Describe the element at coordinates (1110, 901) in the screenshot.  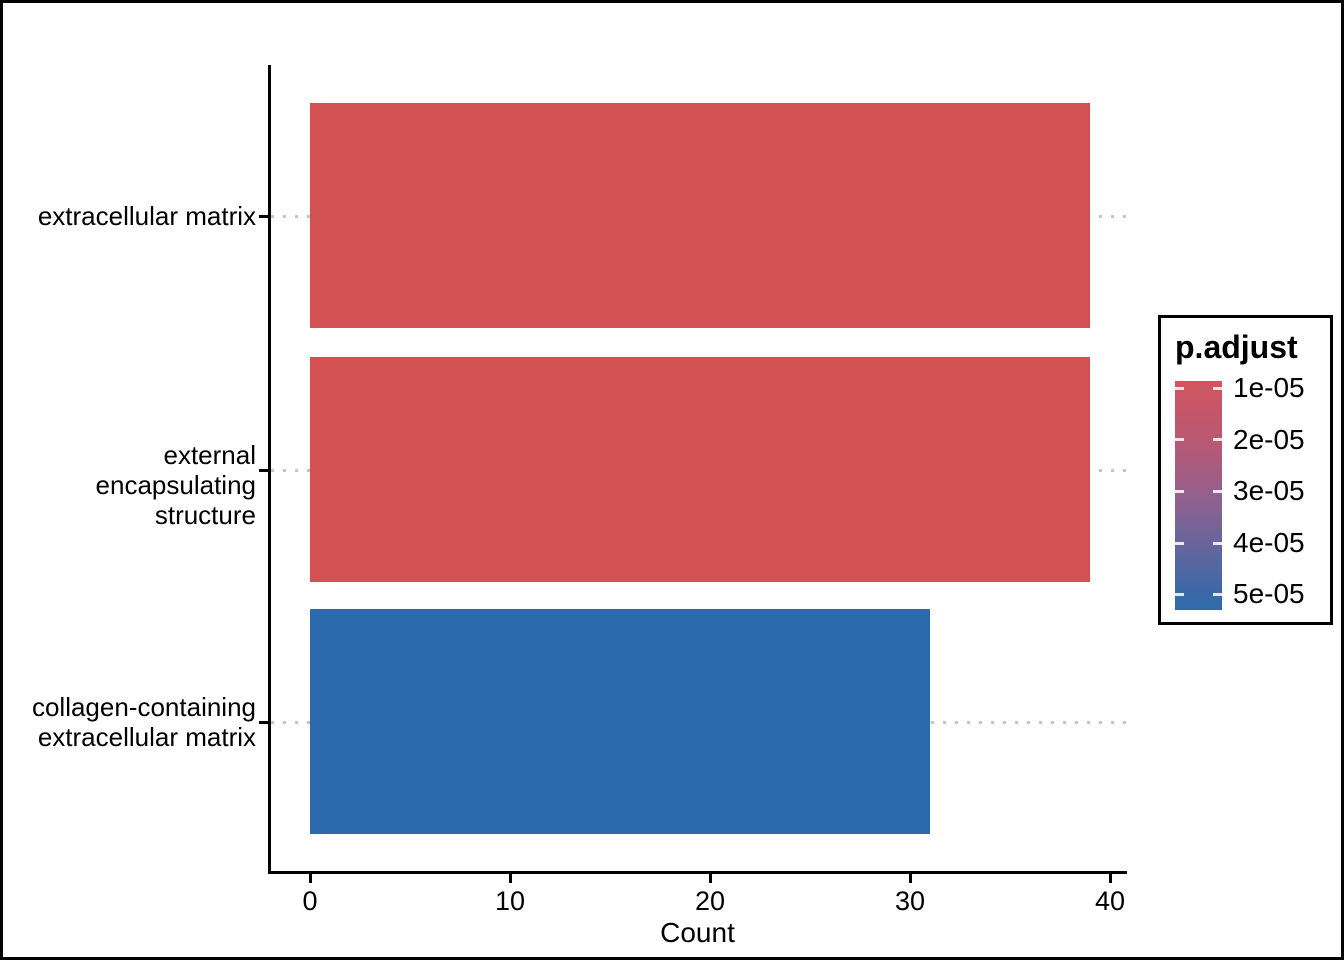
I see `x-tick-label-40: 40` at that location.